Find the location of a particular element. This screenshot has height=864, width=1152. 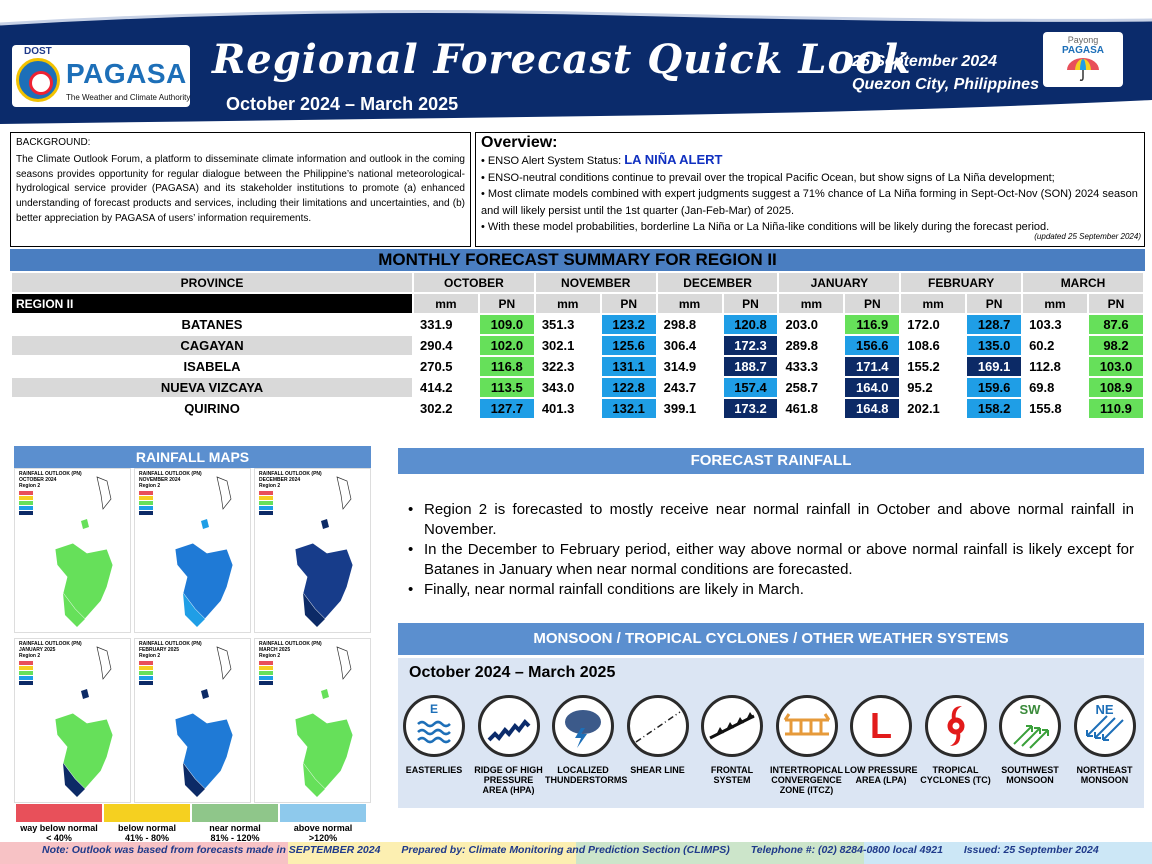

scale-label: below normal 41% - 80% is located at coordinates (147, 833).